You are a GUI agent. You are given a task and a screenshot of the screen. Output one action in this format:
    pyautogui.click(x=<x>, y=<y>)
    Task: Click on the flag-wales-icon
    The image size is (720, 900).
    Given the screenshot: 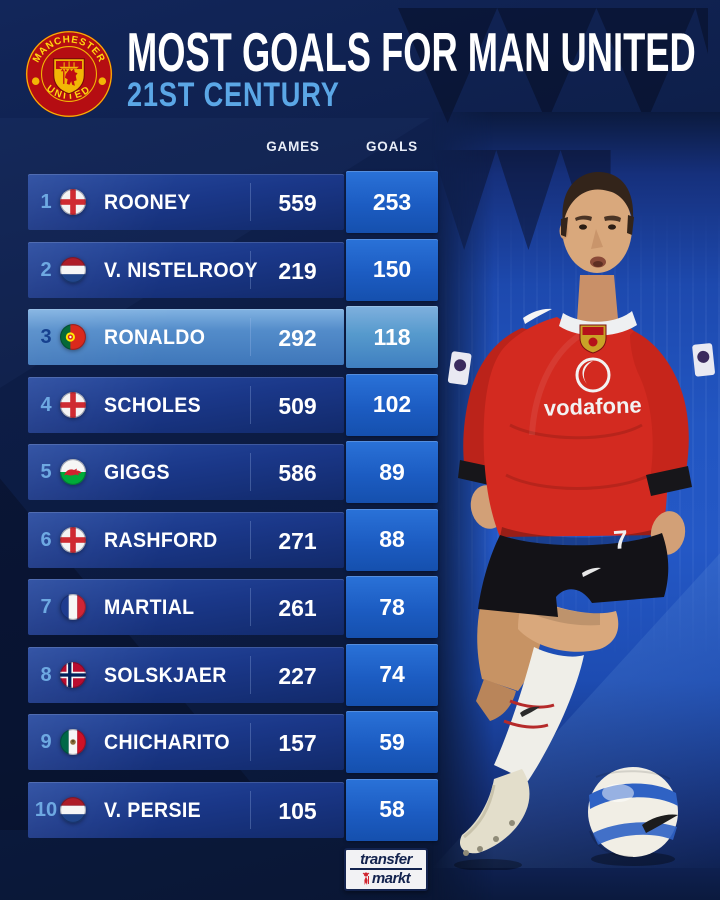 What is the action you would take?
    pyautogui.click(x=73, y=472)
    